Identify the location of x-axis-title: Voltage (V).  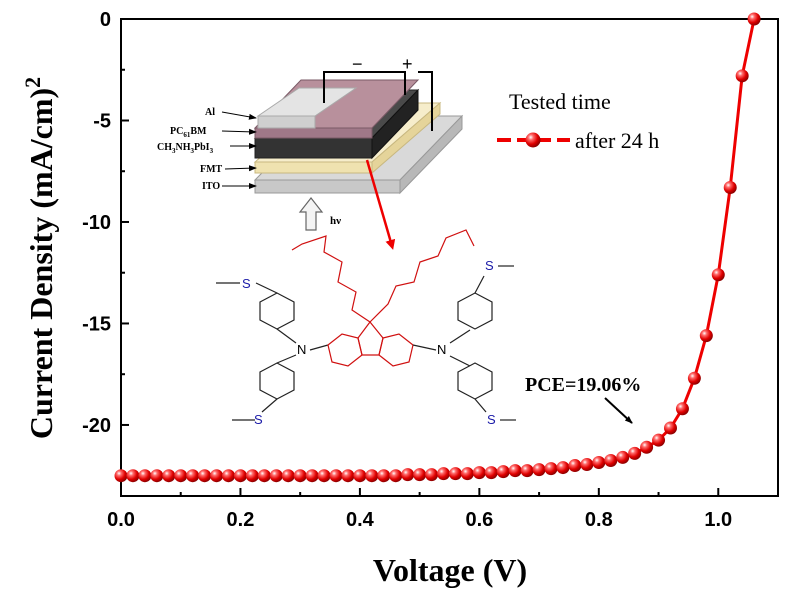
(450, 570).